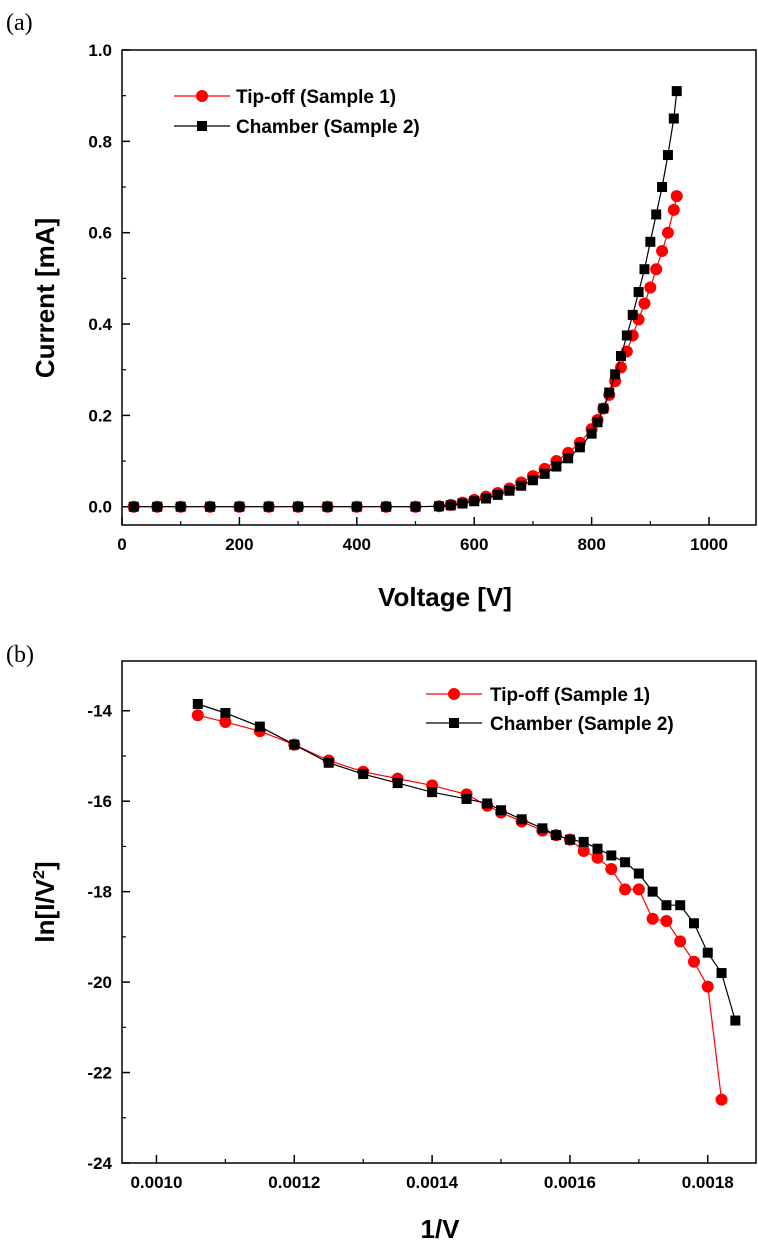 This screenshot has height=1248, width=758. What do you see at coordinates (39, 874) in the screenshot?
I see `panel-b-y-axis-title-superscript: 2` at bounding box center [39, 874].